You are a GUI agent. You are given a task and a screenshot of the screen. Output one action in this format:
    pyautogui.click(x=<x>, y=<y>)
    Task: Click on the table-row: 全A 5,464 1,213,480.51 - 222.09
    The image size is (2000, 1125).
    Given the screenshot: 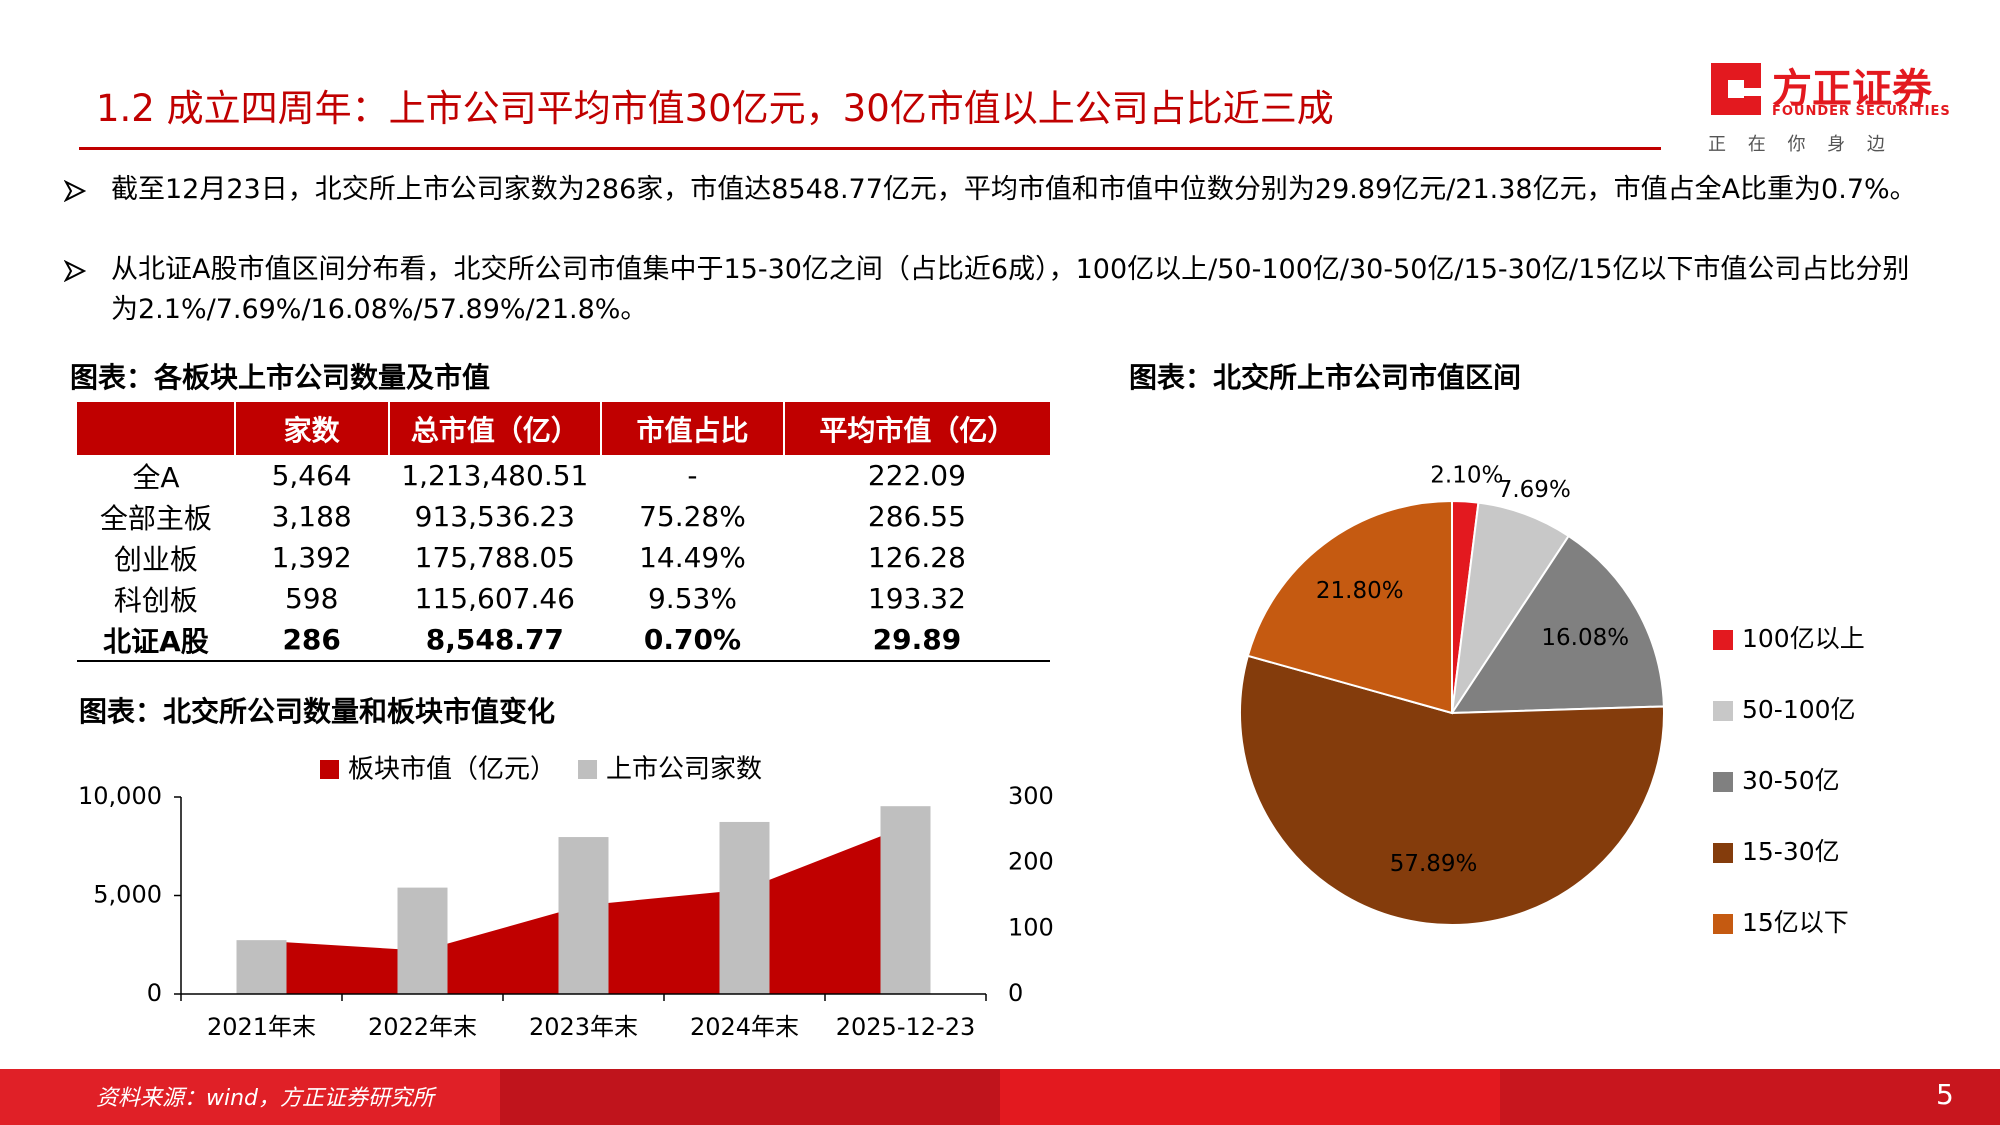 What is the action you would take?
    pyautogui.click(x=563, y=475)
    